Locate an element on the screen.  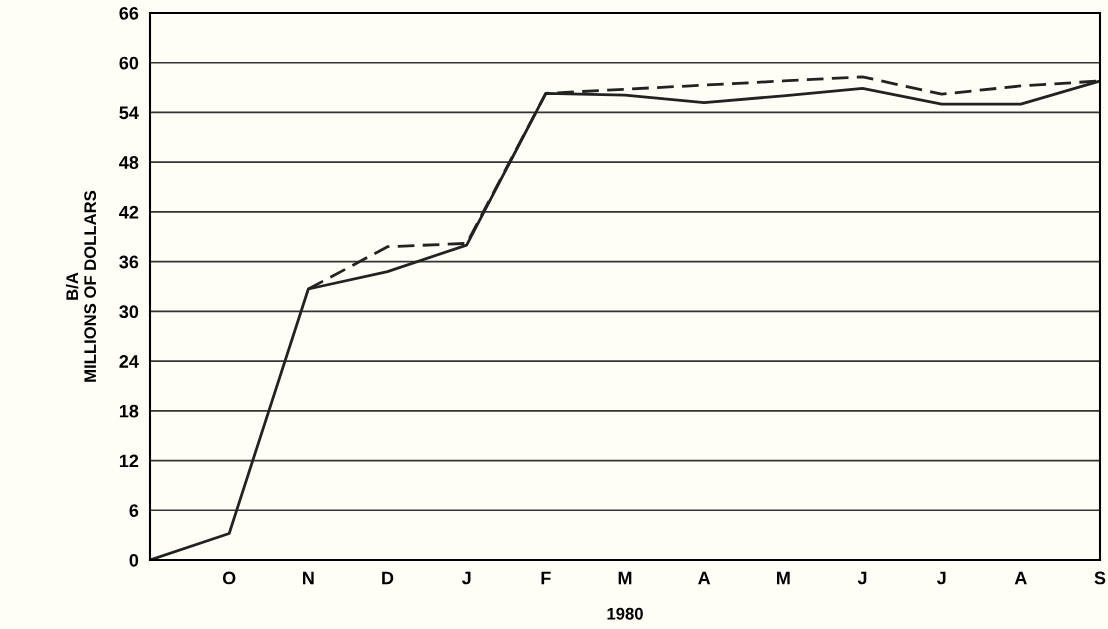
x-tick-label: S is located at coordinates (1100, 578).